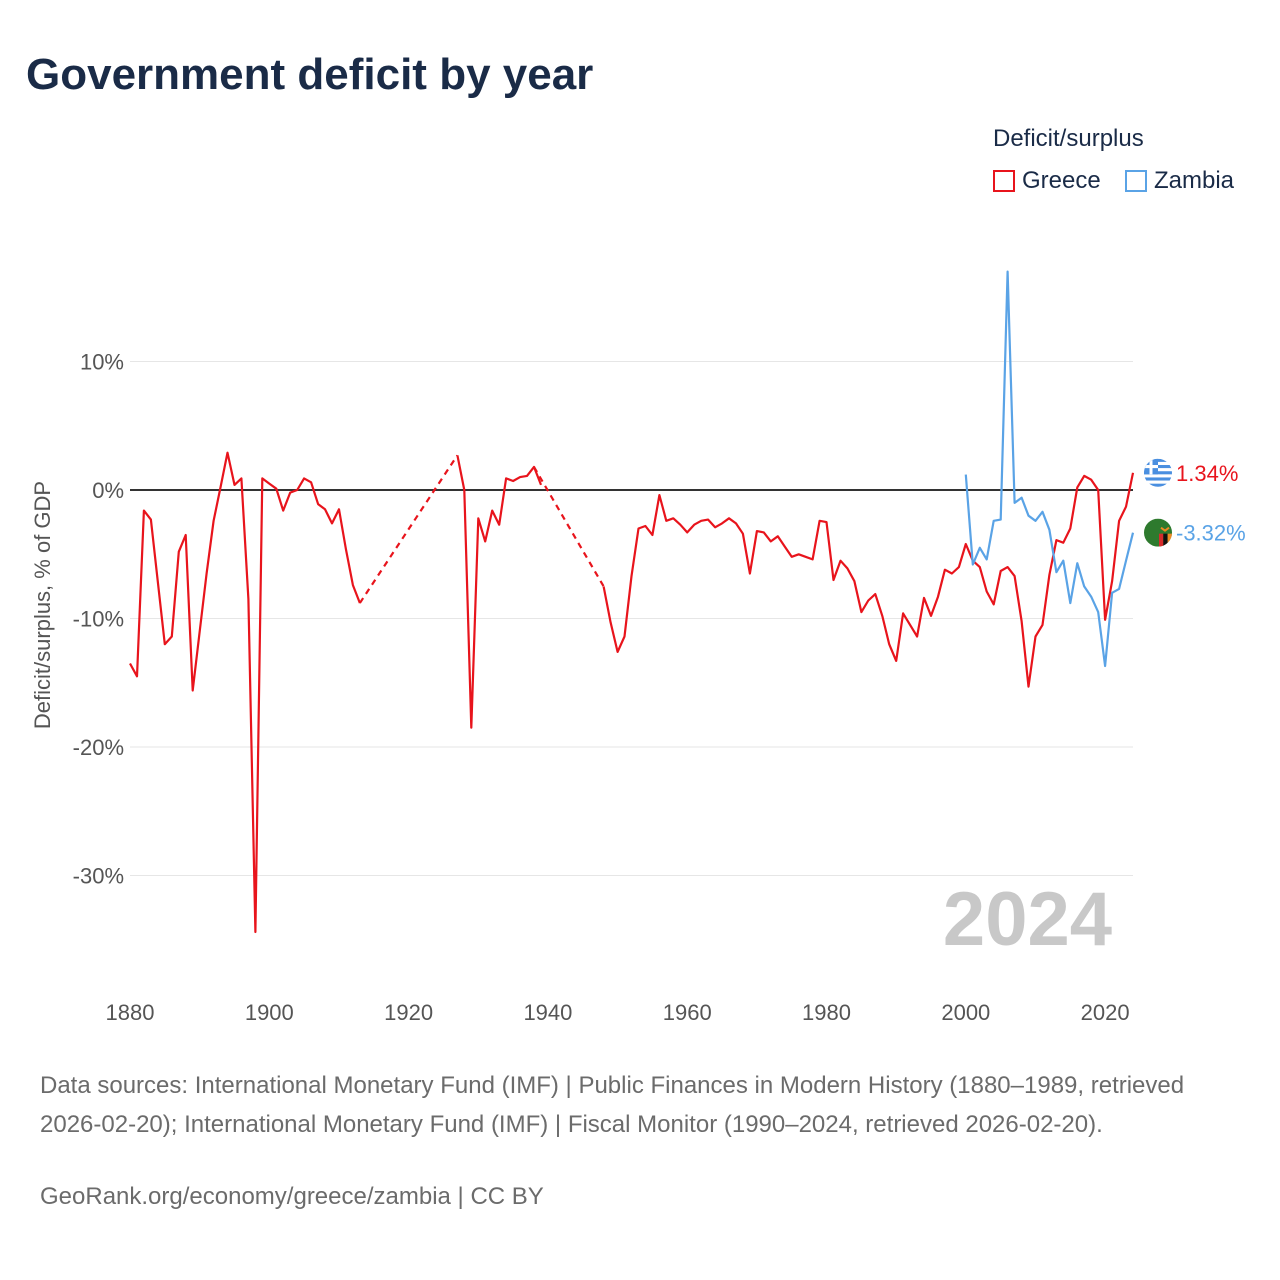 This screenshot has height=1280, width=1280. What do you see at coordinates (1136, 181) in the screenshot?
I see `legend-swatch-zambia` at bounding box center [1136, 181].